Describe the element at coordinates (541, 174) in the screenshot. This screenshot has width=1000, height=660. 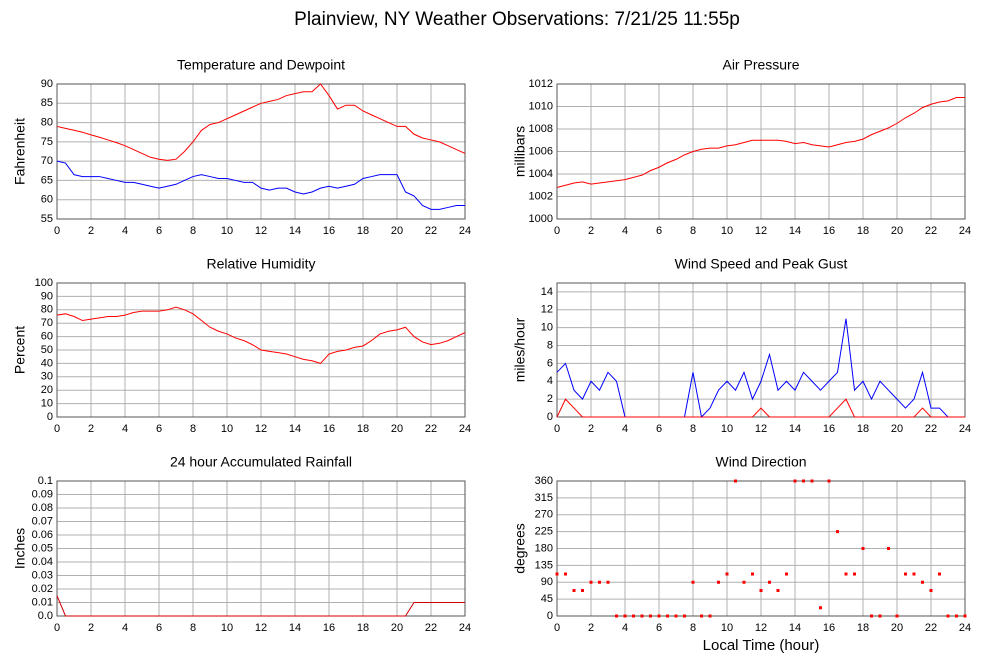
I see `y-tick-label: 1004` at that location.